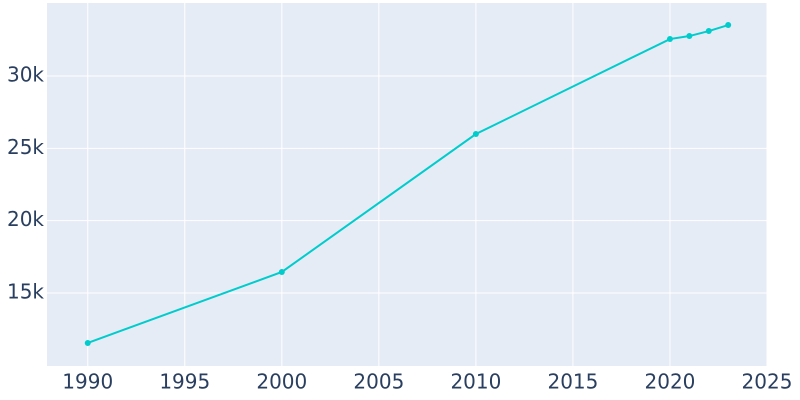  What do you see at coordinates (25, 291) in the screenshot?
I see `y-tick-label: 15k` at bounding box center [25, 291].